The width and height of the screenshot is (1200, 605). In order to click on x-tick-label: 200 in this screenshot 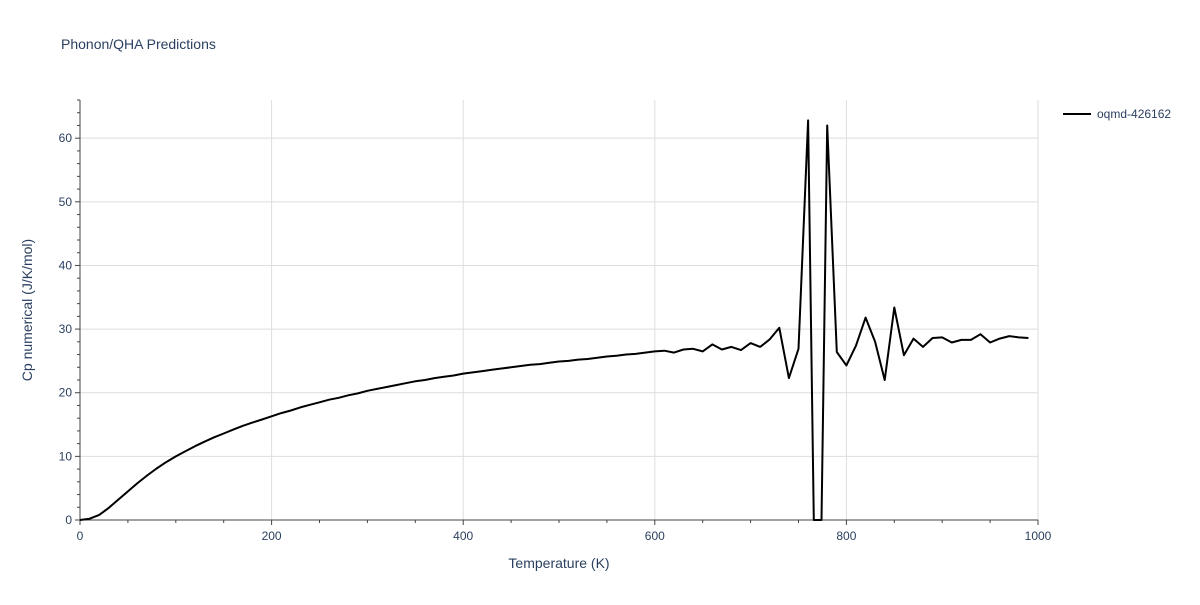, I will do `click(272, 536)`.